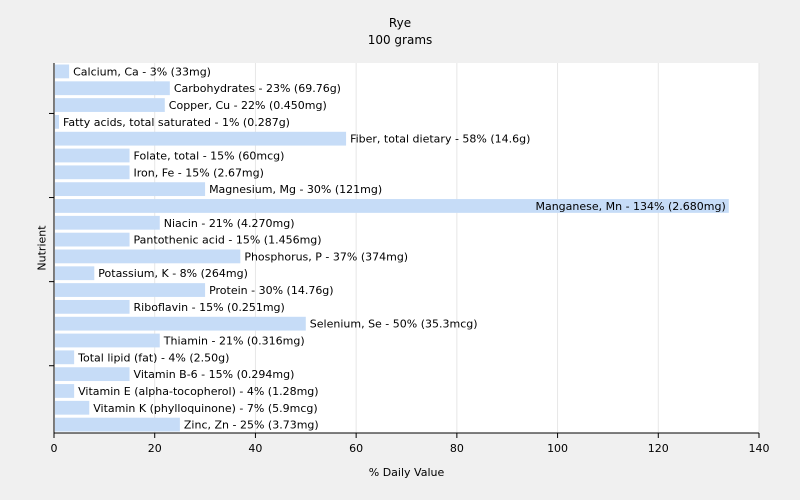 This screenshot has width=800, height=500. Describe the element at coordinates (326, 256) in the screenshot. I see `bar-label: Phosphorus, P - 37% (374mg)` at that location.